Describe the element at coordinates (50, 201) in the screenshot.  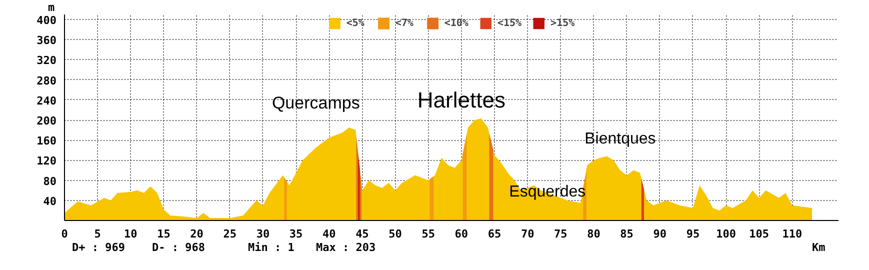
I see `y-tick-label: 40` at that location.